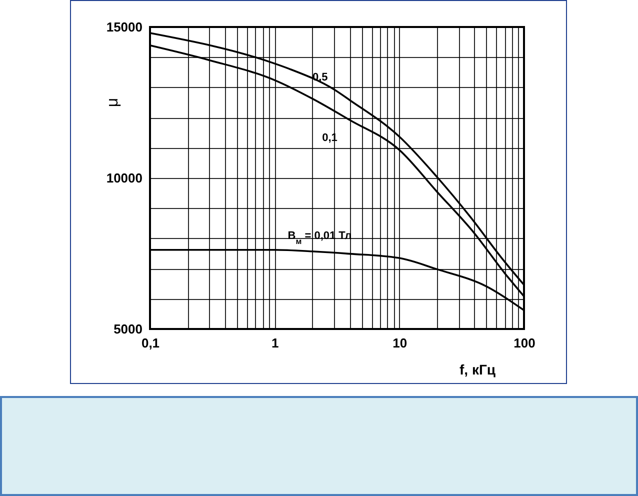 Image resolution: width=638 pixels, height=496 pixels. I want to click on y-axis-title: μ, so click(113, 103).